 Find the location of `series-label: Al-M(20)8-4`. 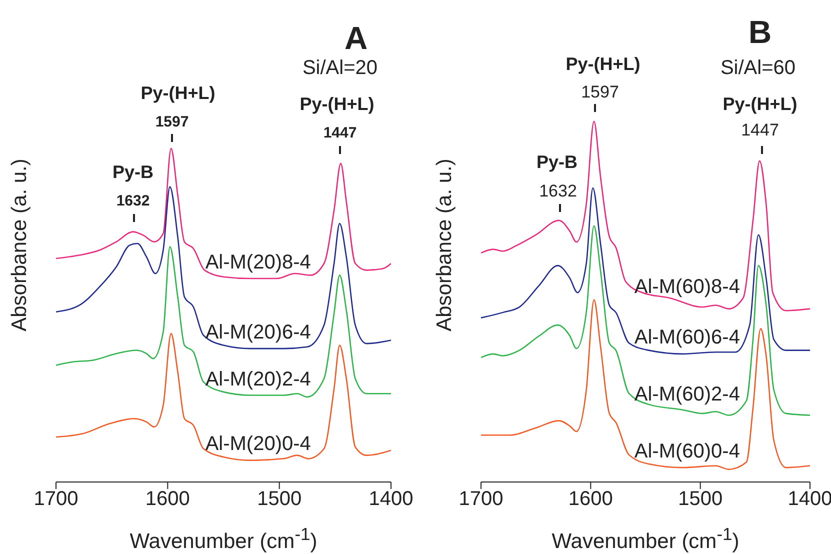

series-label: Al-M(20)8-4 is located at coordinates (258, 263).